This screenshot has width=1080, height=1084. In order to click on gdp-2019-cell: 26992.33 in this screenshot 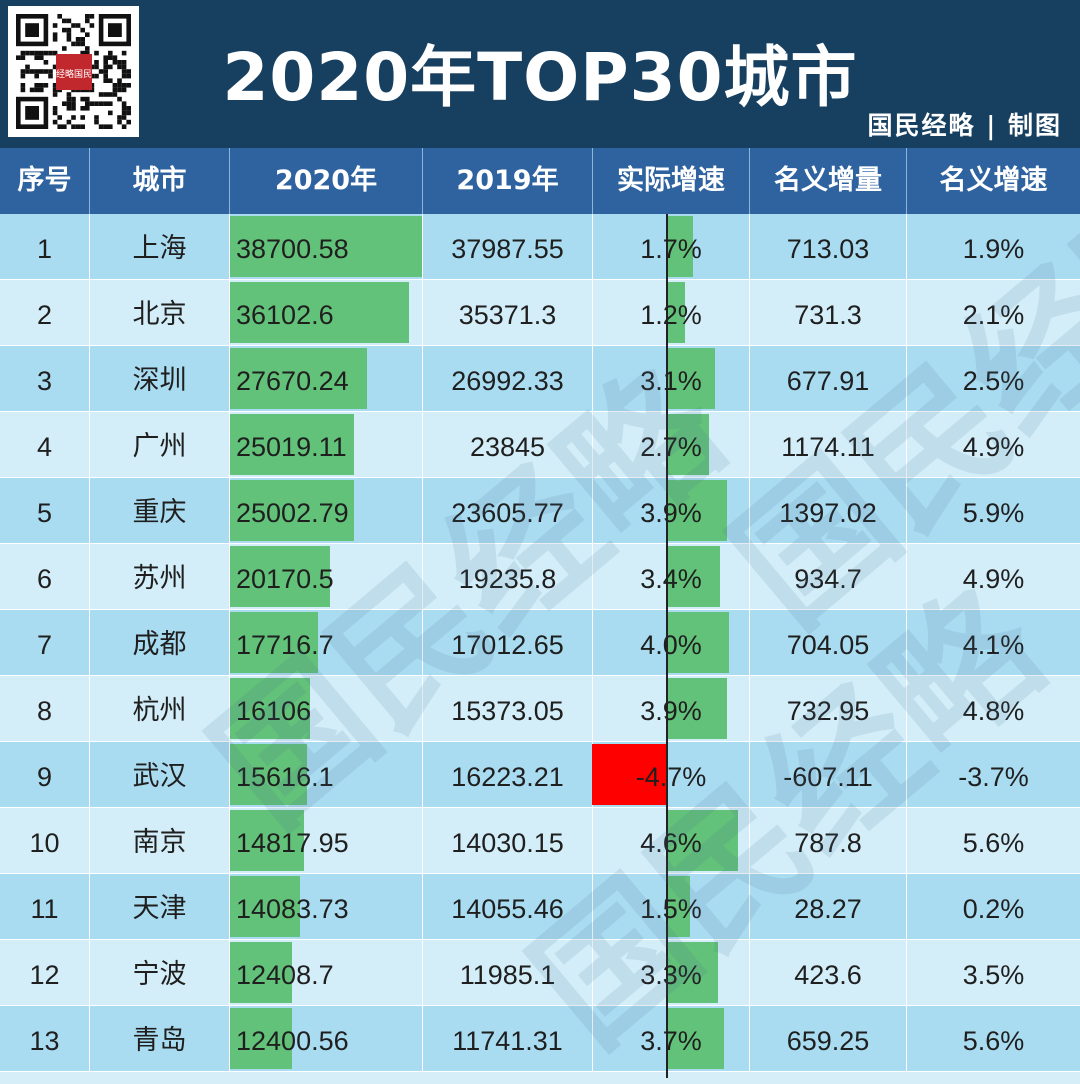, I will do `click(508, 378)`.